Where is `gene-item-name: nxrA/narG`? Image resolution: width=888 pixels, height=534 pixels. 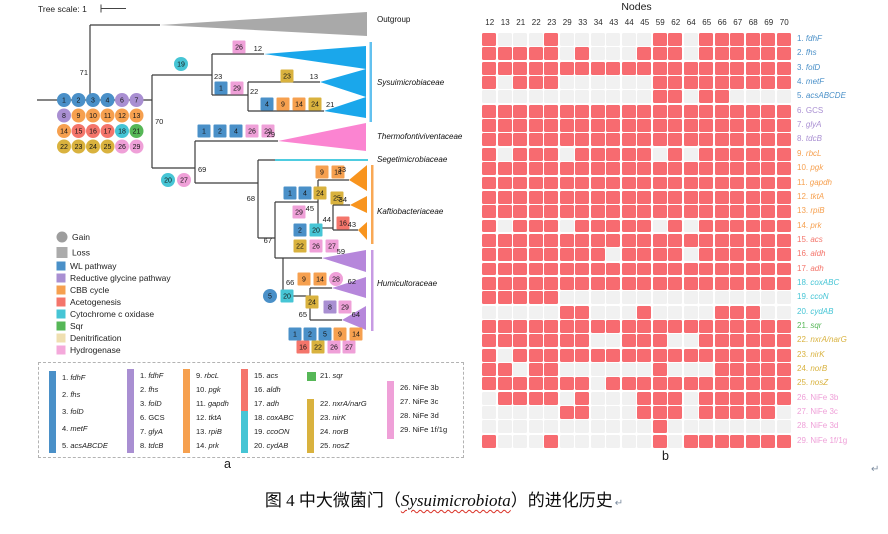
gene-item-name: nxrA/narG is located at coordinates (349, 403).